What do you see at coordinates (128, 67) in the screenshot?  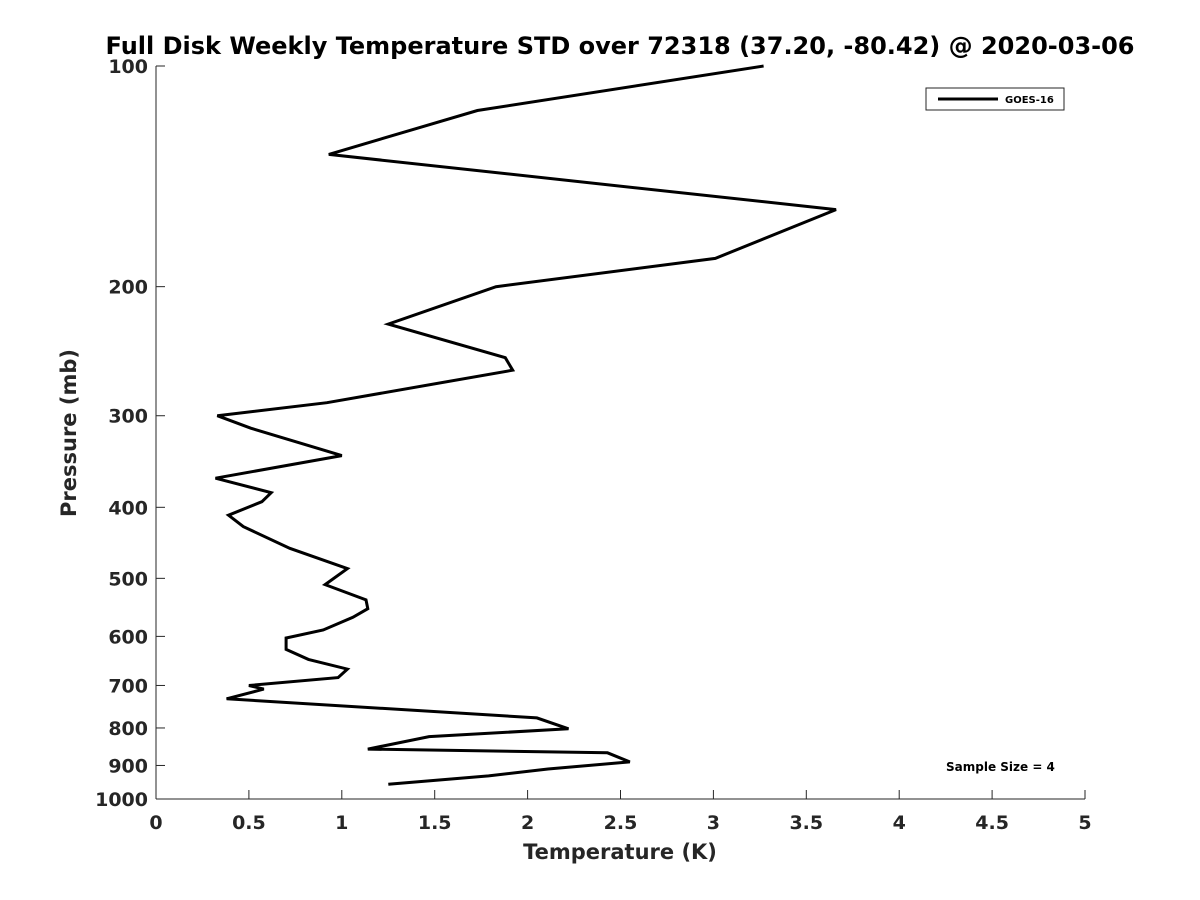 I see `y-tick-label: 100` at bounding box center [128, 67].